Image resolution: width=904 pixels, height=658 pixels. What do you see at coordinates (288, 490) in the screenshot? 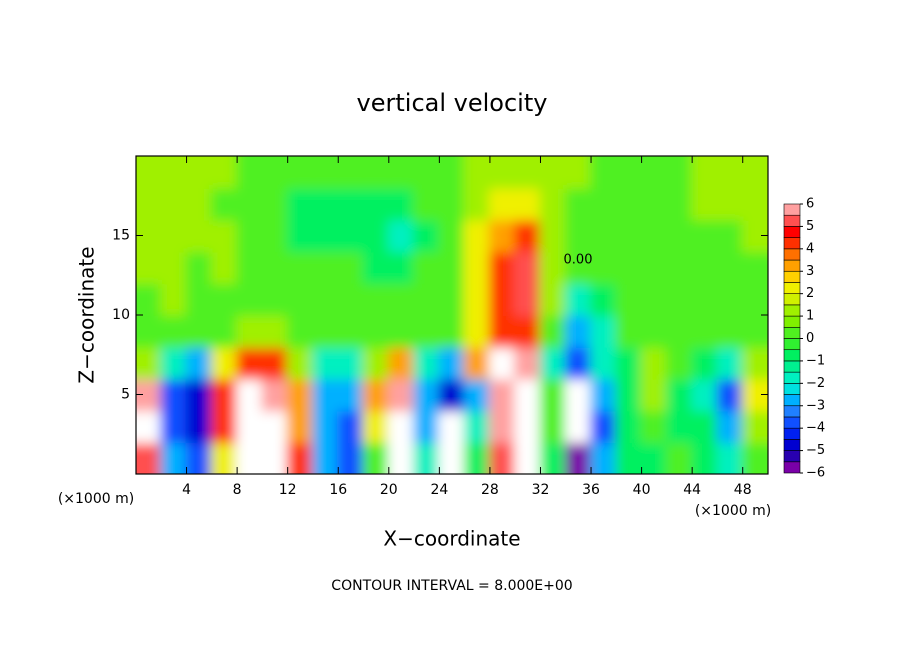
I see `x-tick-label: 12` at bounding box center [288, 490].